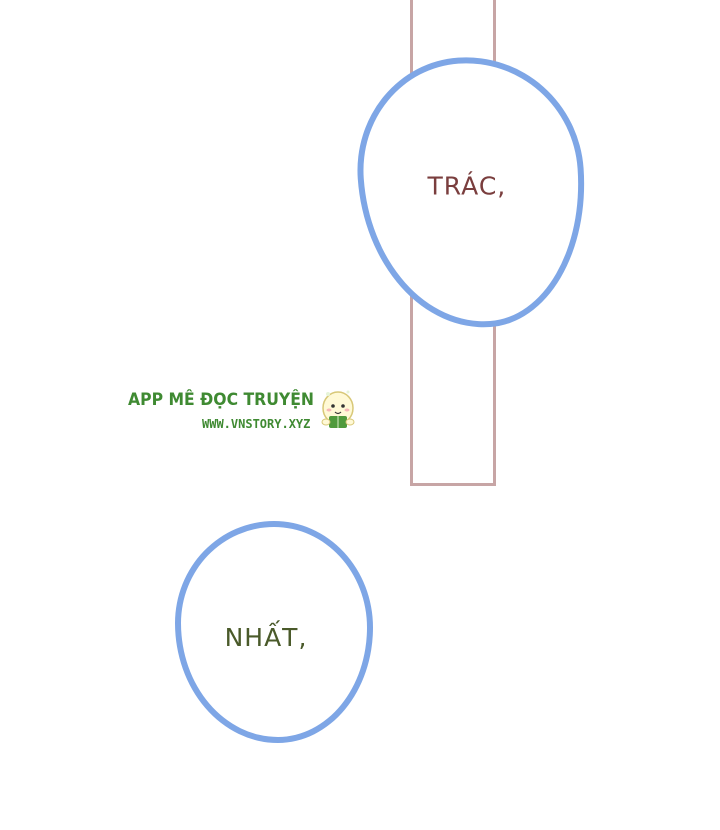 The height and width of the screenshot is (830, 720). I want to click on watermark-url: WWW.VNSTORY.XYZ, so click(256, 424).